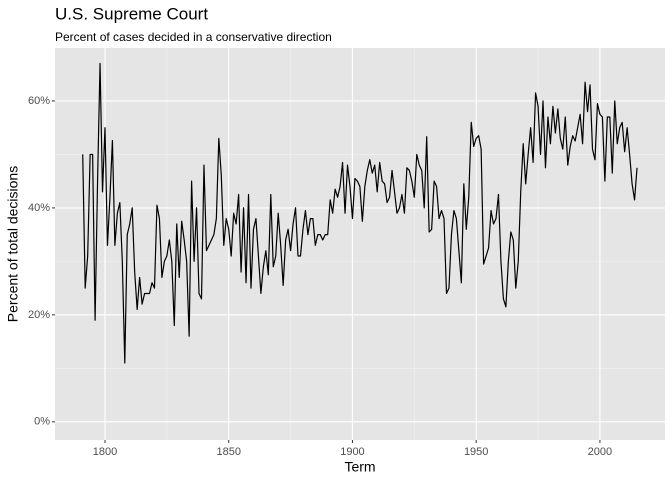 This screenshot has height=480, width=672. I want to click on y-tick-label: 60%, so click(39, 101).